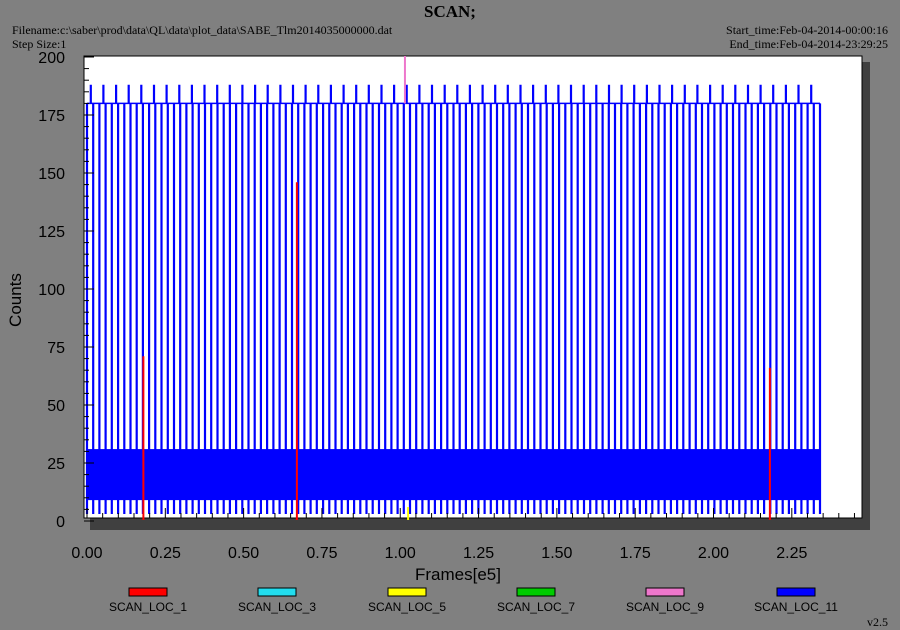 The width and height of the screenshot is (900, 630). Describe the element at coordinates (451, 94) in the screenshot. I see `series-scan-loc-11-spikes` at that location.